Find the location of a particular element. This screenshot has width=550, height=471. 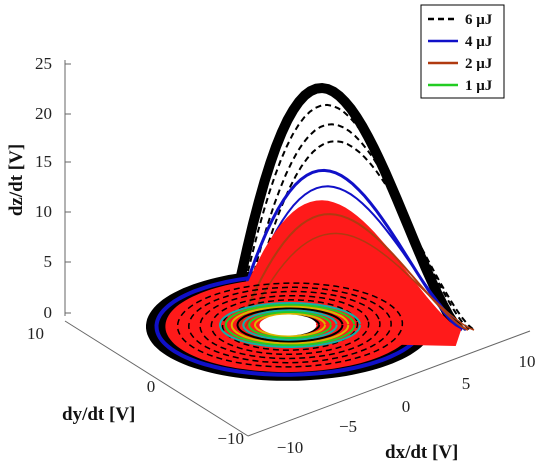

legend: 6 μJ 4 μJ 2 μJ 1 μJ is located at coordinates (462, 51).